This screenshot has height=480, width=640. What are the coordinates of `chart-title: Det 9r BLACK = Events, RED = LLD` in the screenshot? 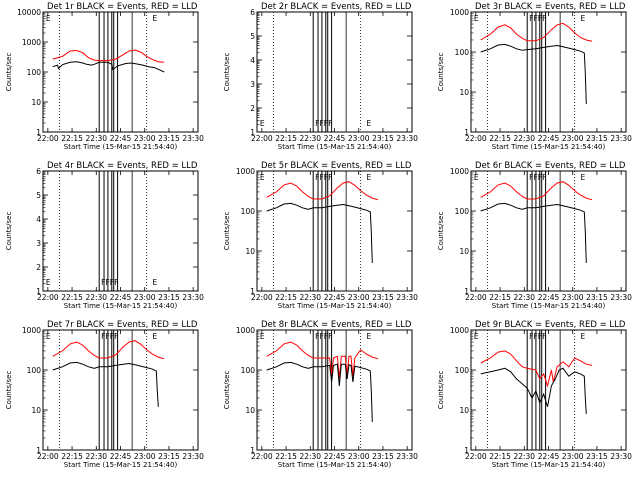 It's located at (550, 325).